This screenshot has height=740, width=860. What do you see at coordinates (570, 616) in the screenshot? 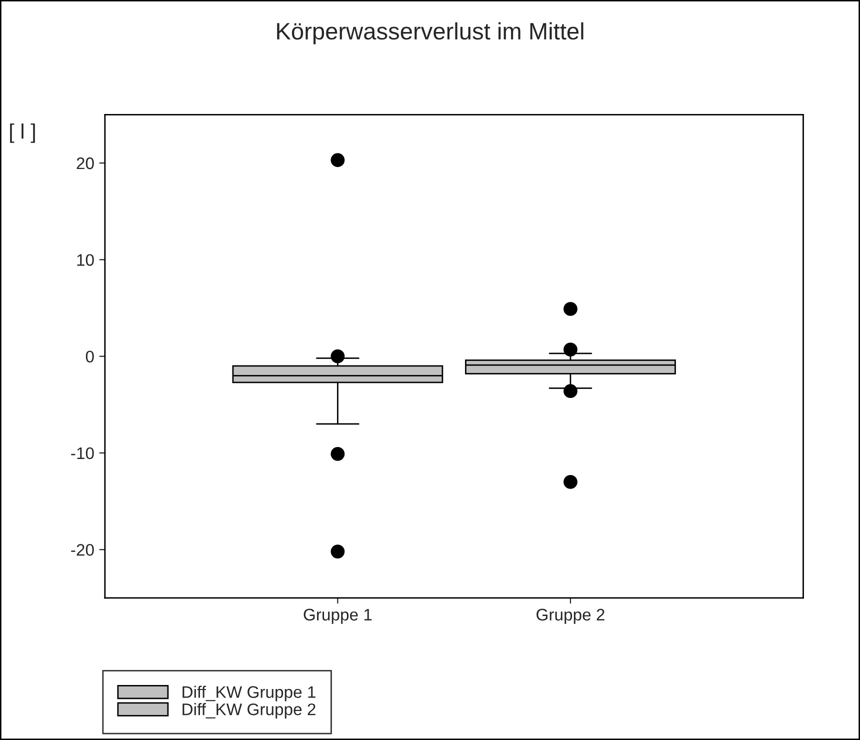
I see `x-tick-label: Gruppe 2` at bounding box center [570, 616].